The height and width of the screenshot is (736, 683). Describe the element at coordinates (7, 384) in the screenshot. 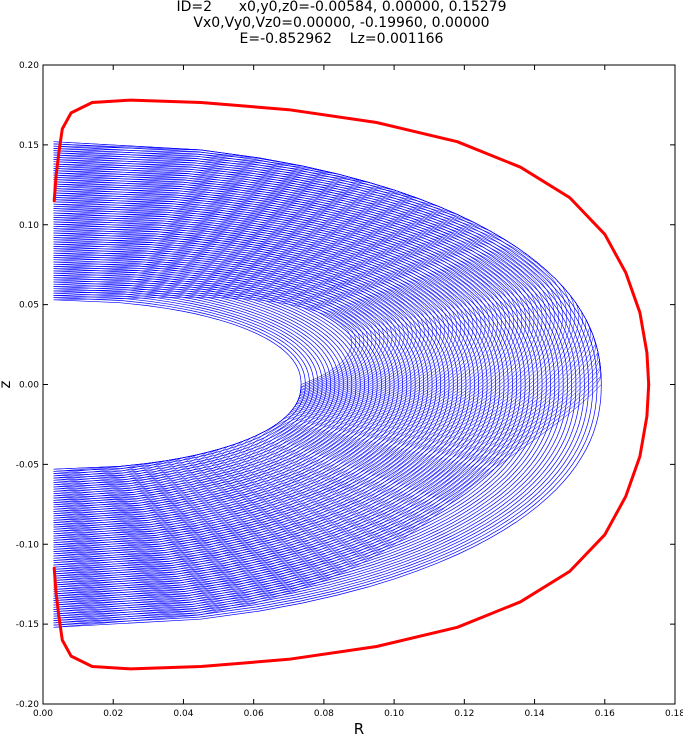

I see `y-axis-label: z` at that location.